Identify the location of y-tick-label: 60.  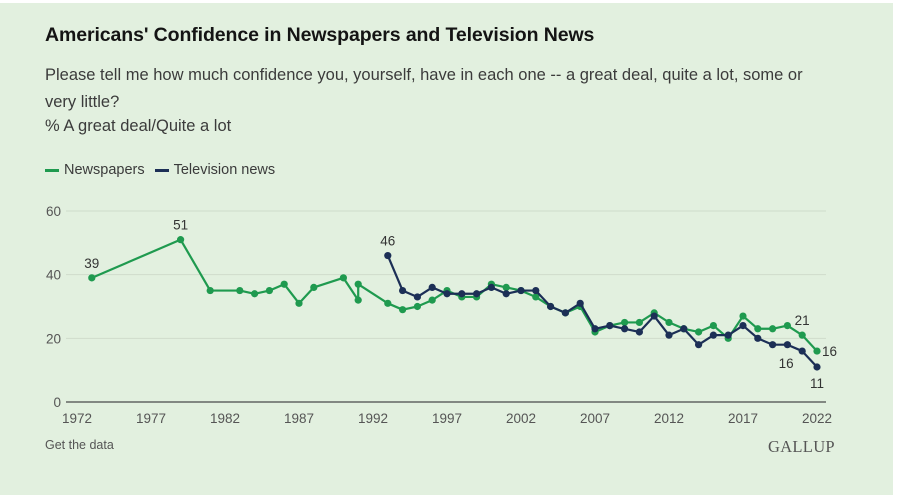
(53, 211).